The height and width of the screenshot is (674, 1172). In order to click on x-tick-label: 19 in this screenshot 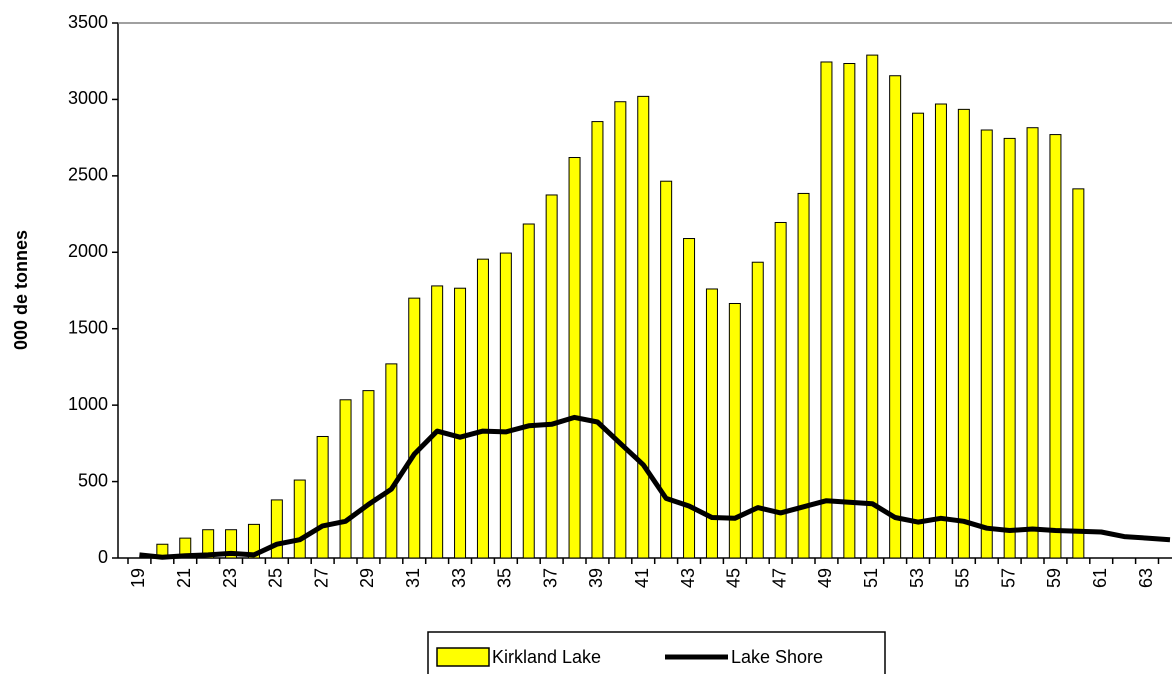, I will do `click(138, 578)`.